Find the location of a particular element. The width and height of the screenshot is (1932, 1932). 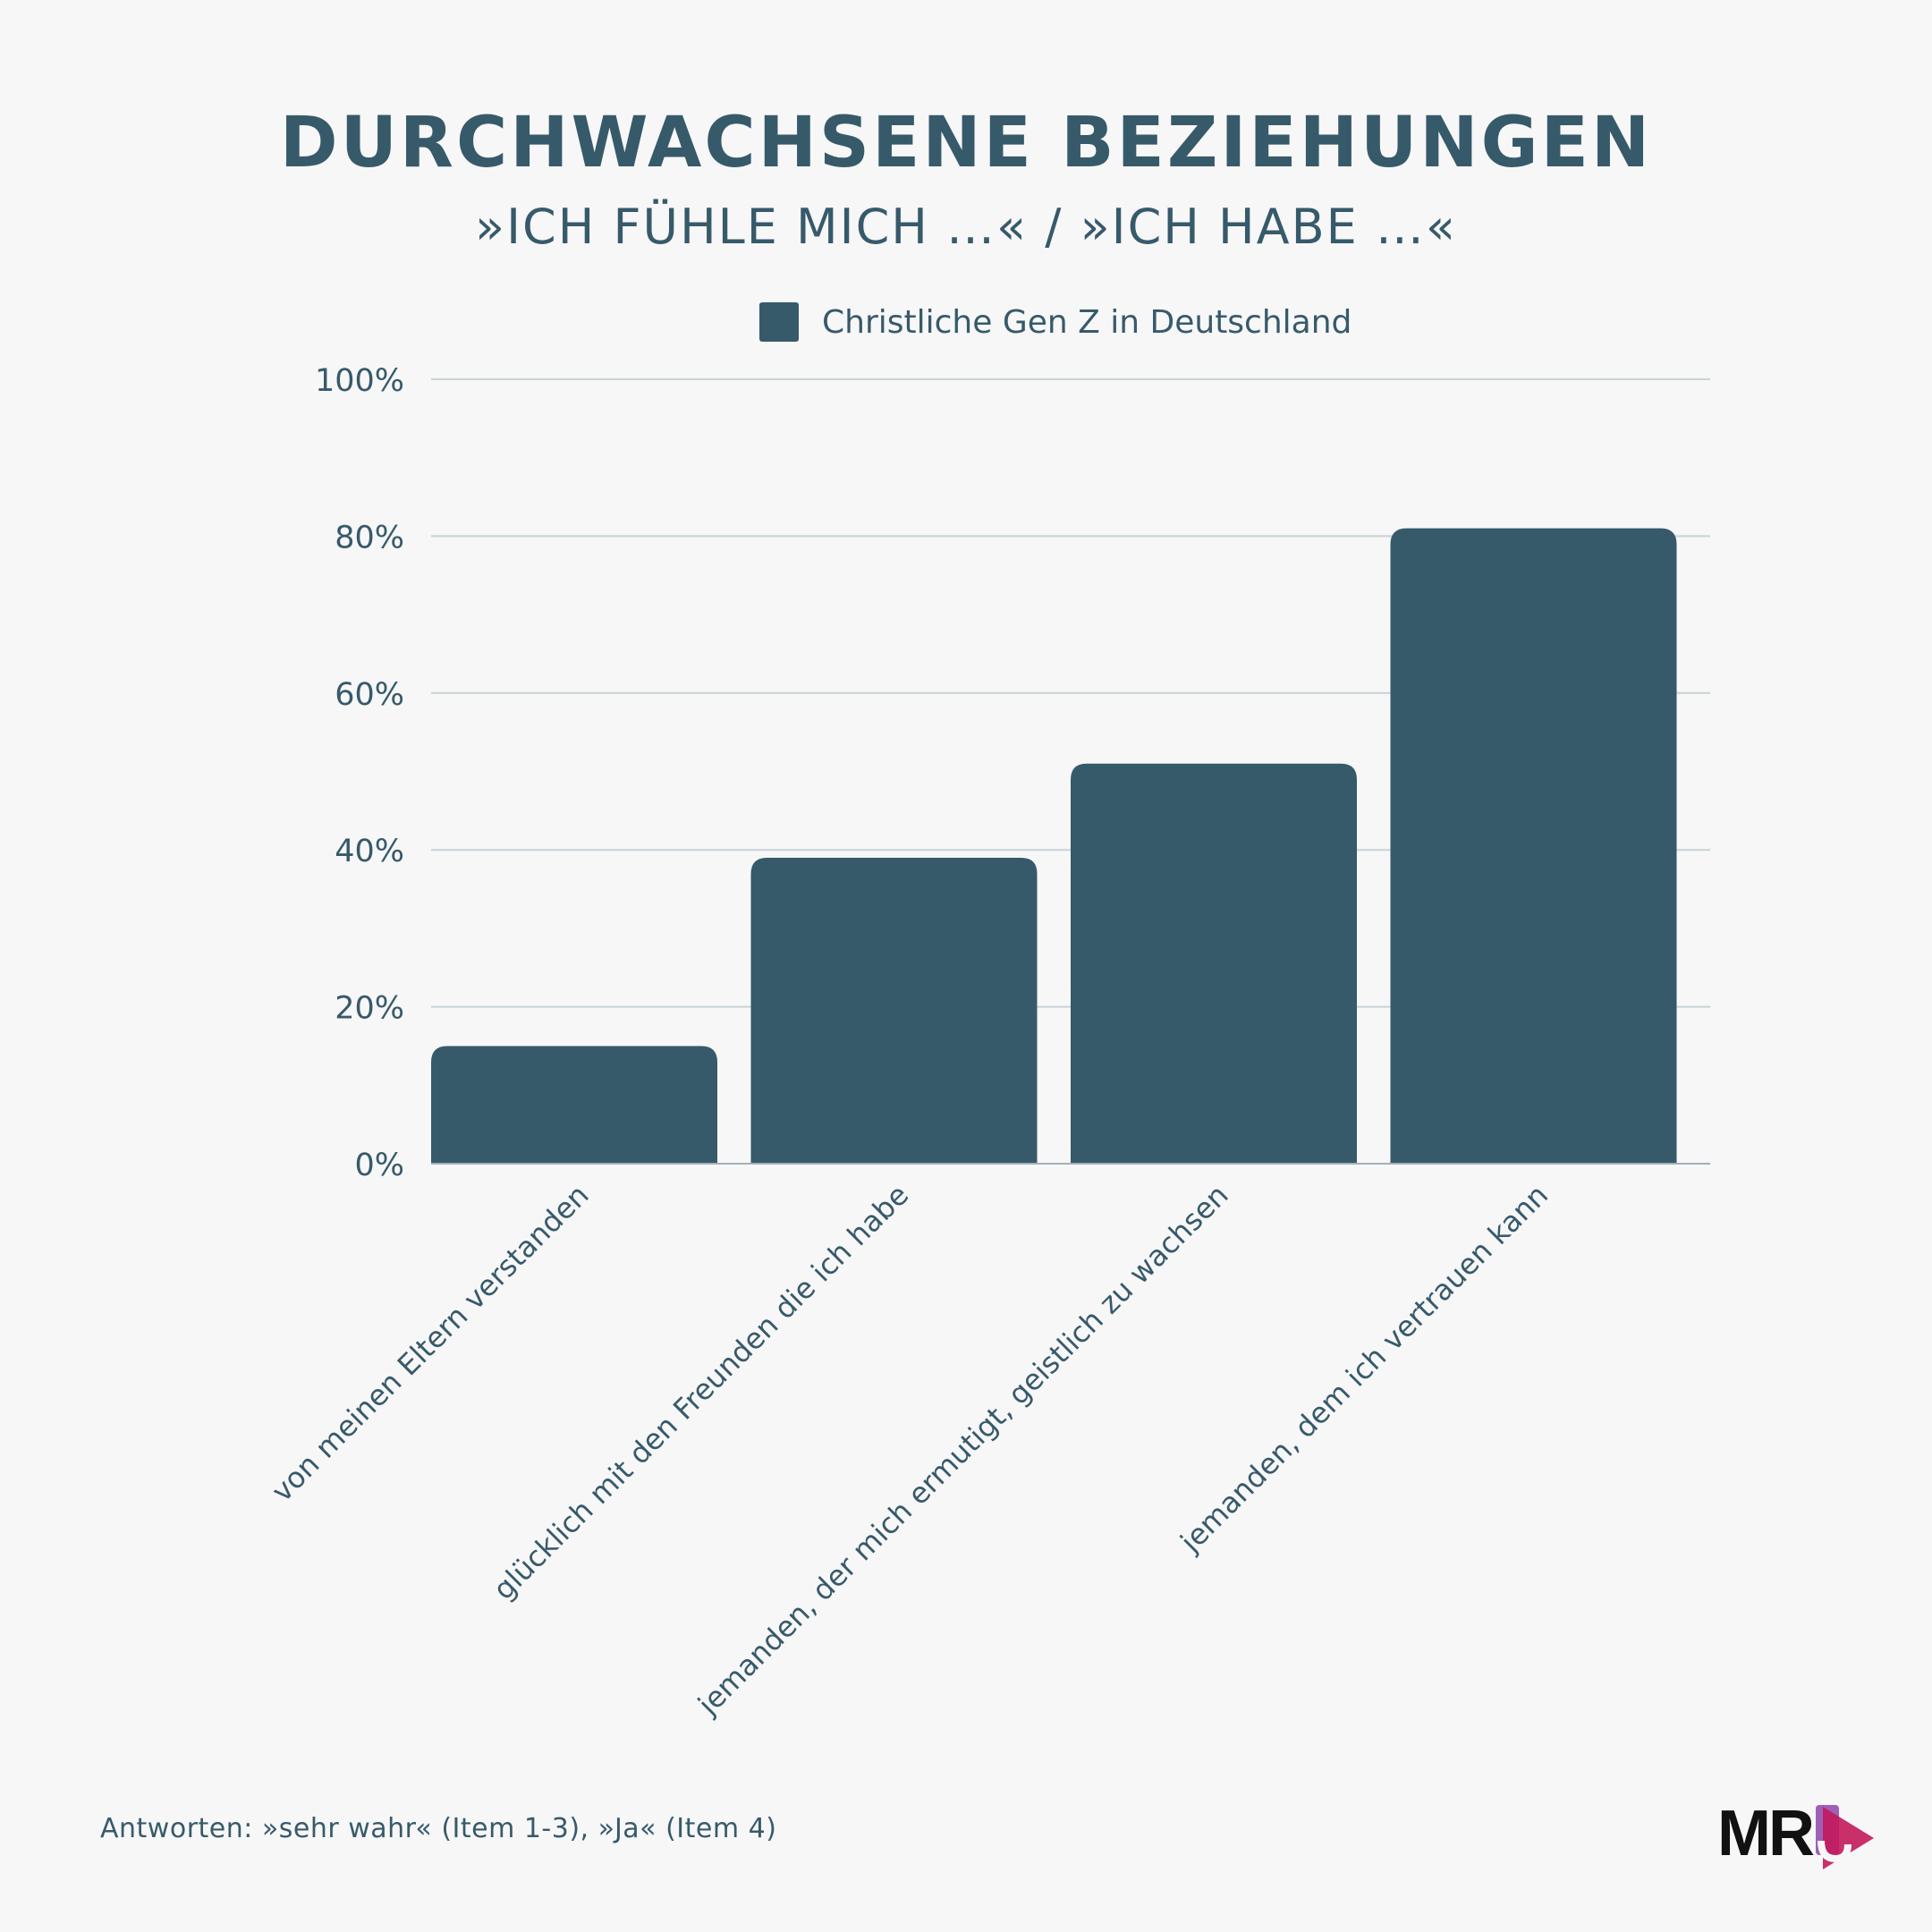

logo-play-icon is located at coordinates (1845, 1837).